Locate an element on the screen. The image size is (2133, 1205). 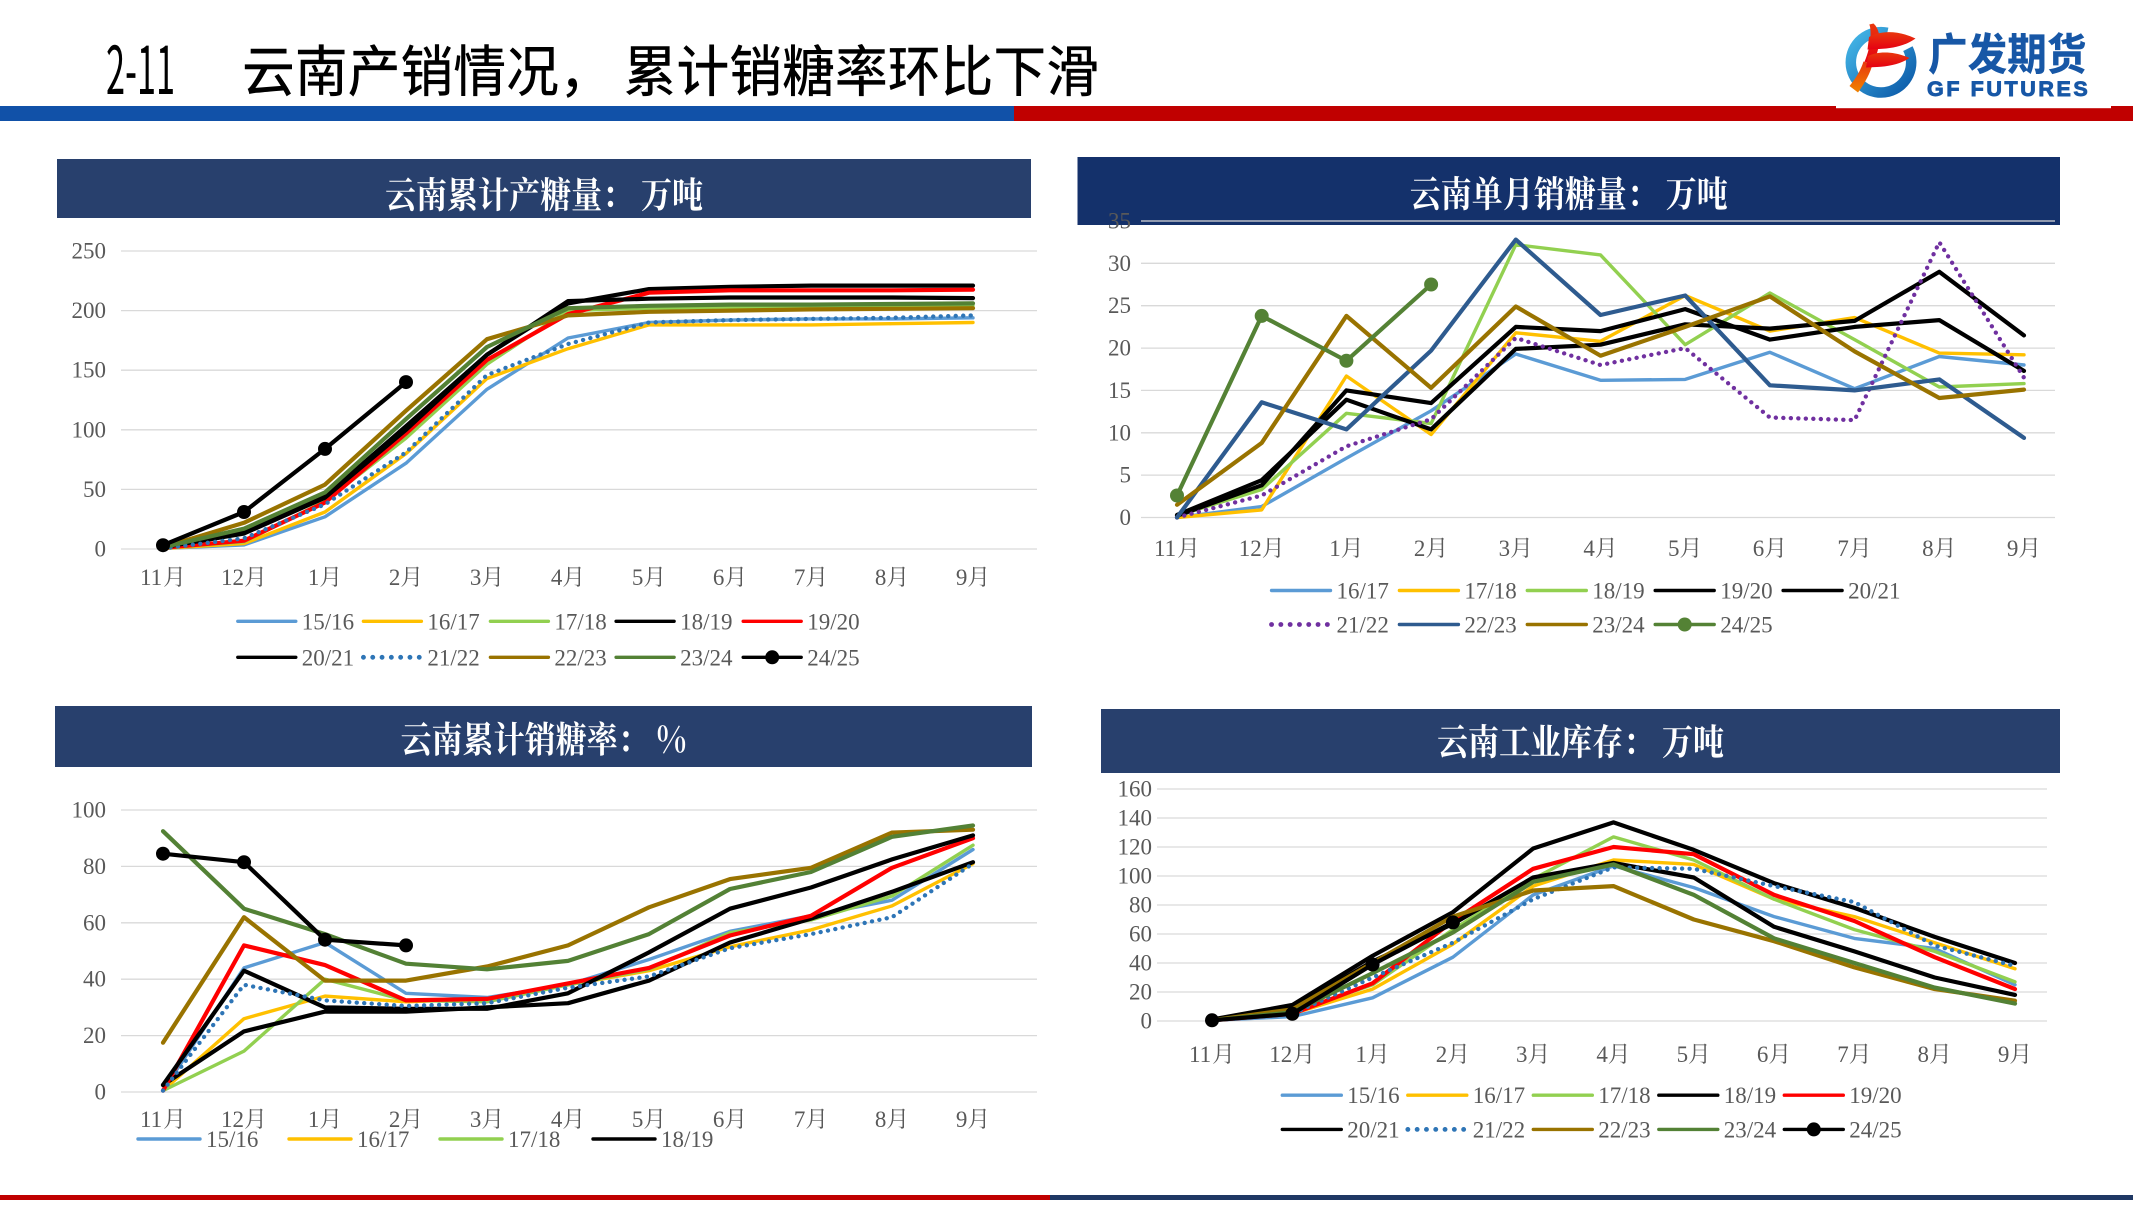
svg-text: 30 is located at coordinates (1119, 263).